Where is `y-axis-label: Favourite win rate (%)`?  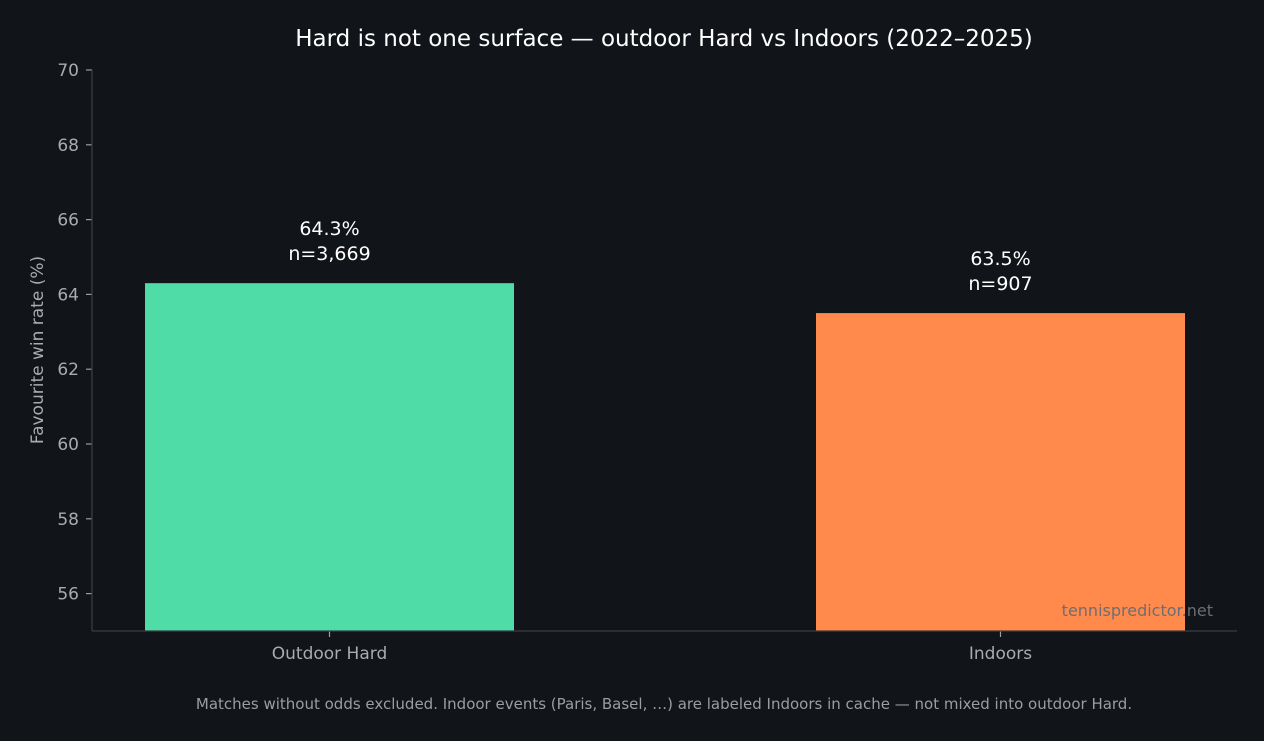
y-axis-label: Favourite win rate (%) is located at coordinates (38, 350).